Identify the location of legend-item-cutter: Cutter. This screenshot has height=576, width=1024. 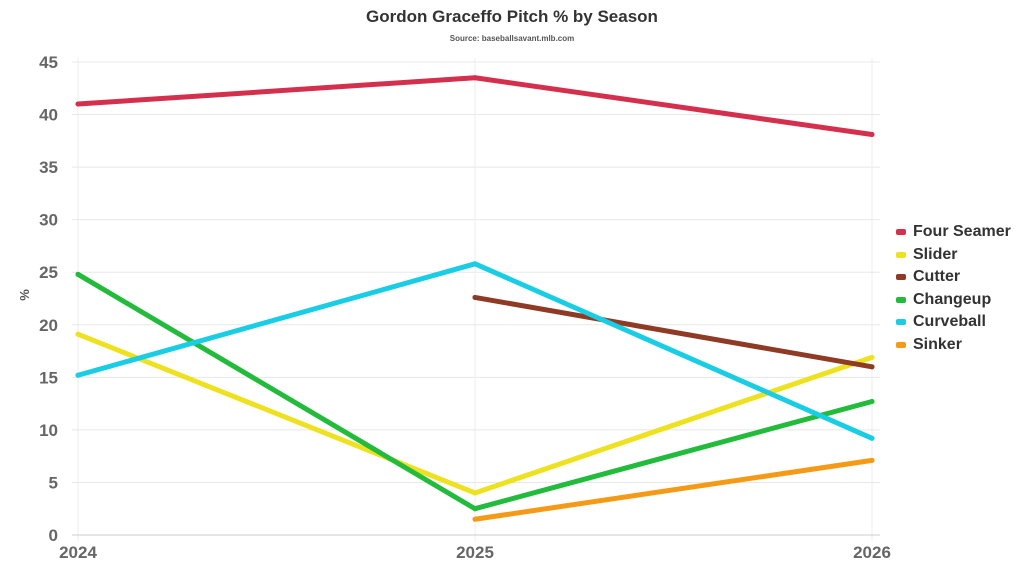
(953, 277).